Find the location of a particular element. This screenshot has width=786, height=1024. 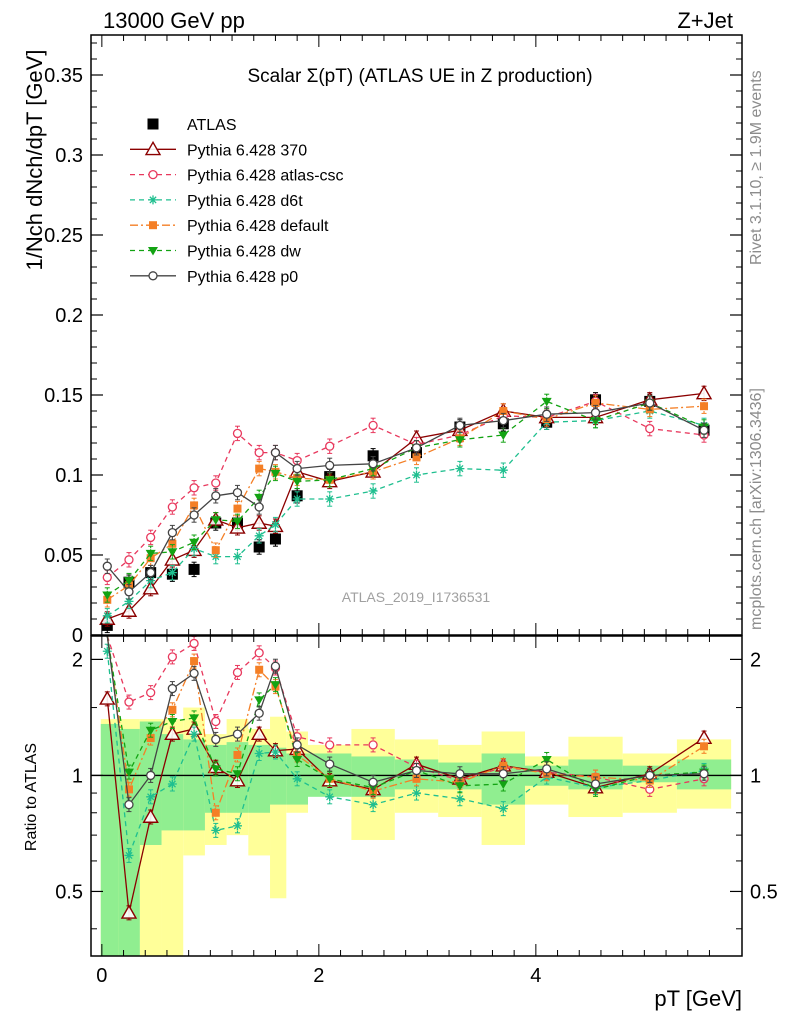

legend-entry-pythia-6-428-p0: Pythia 6.428 p0 is located at coordinates (214, 277).